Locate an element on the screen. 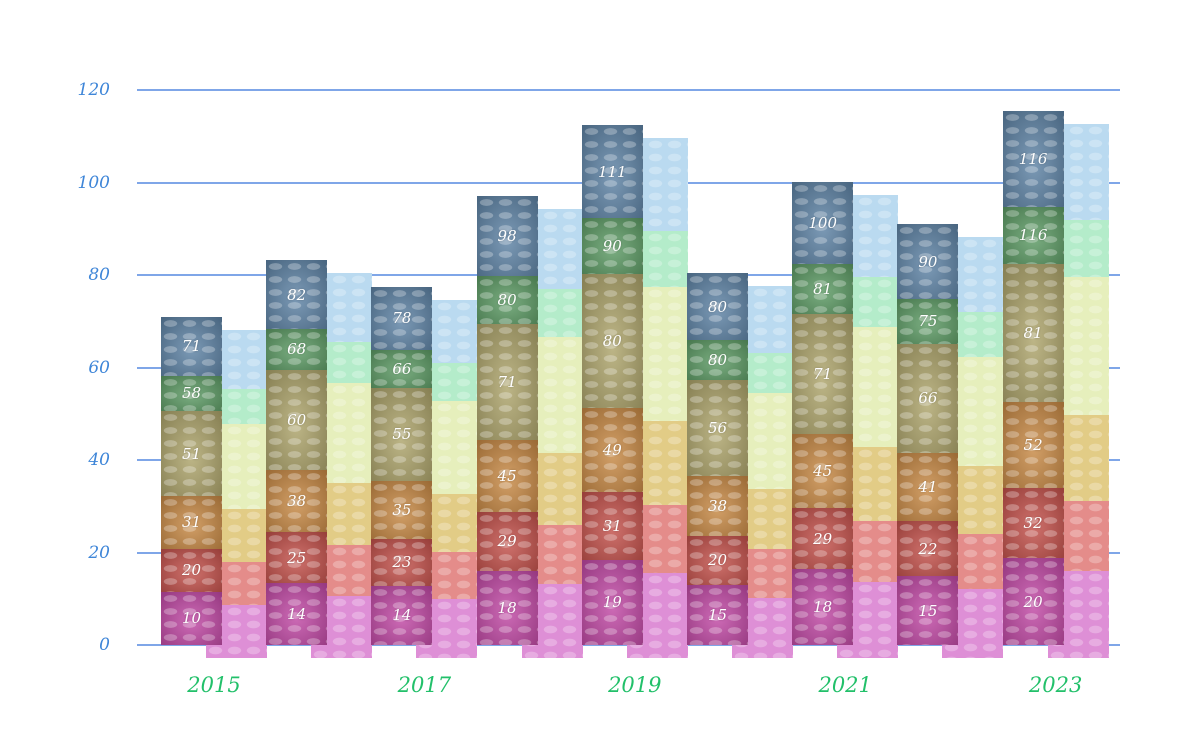 The height and width of the screenshot is (750, 1200). bar-segment: 75 is located at coordinates (928, 321).